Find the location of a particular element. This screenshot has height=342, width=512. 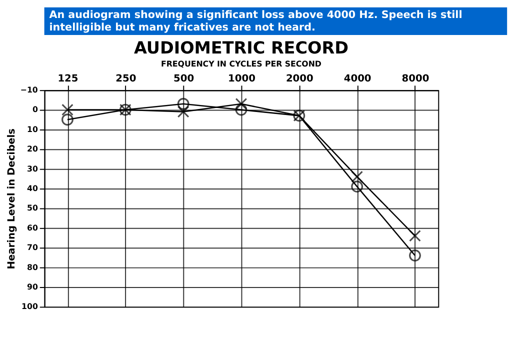

y-tick-label: 30 is located at coordinates (32, 169).